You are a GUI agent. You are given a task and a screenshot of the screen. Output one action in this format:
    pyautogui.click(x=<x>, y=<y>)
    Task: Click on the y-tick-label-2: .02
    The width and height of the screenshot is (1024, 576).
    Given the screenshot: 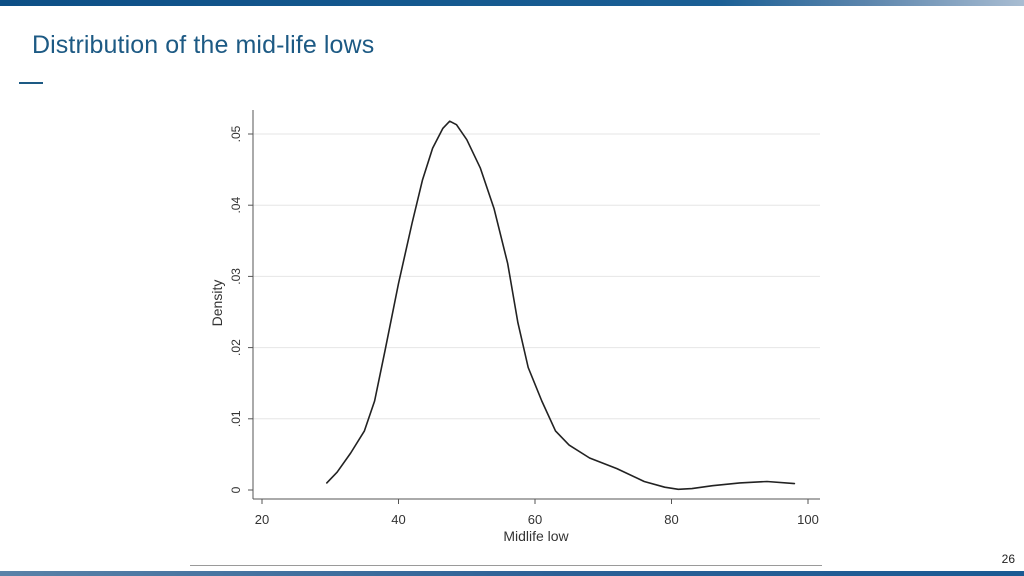 What is the action you would take?
    pyautogui.click(x=236, y=347)
    